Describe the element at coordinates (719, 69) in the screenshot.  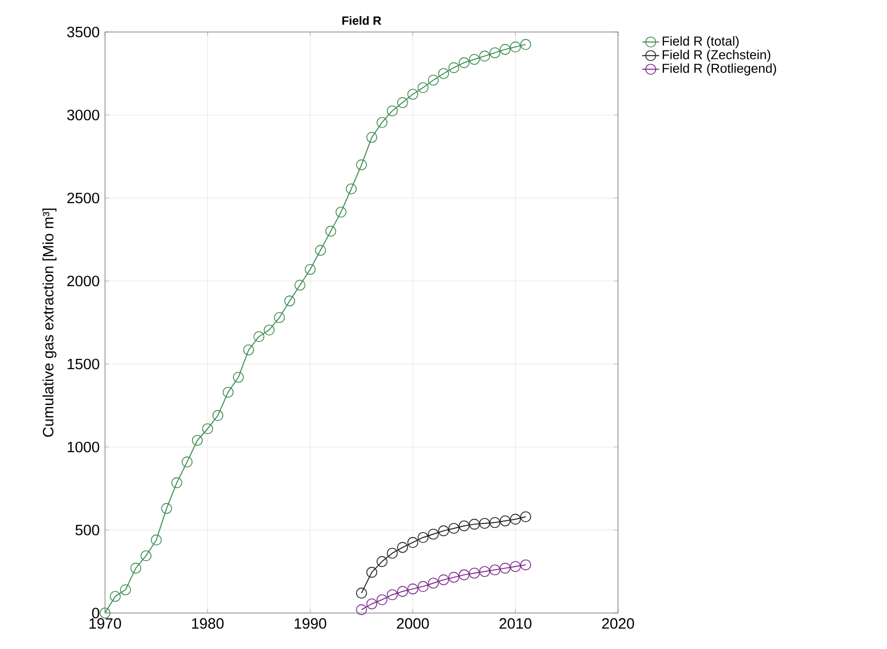
I see `legend-label: Field R (Rotliegend)` at that location.